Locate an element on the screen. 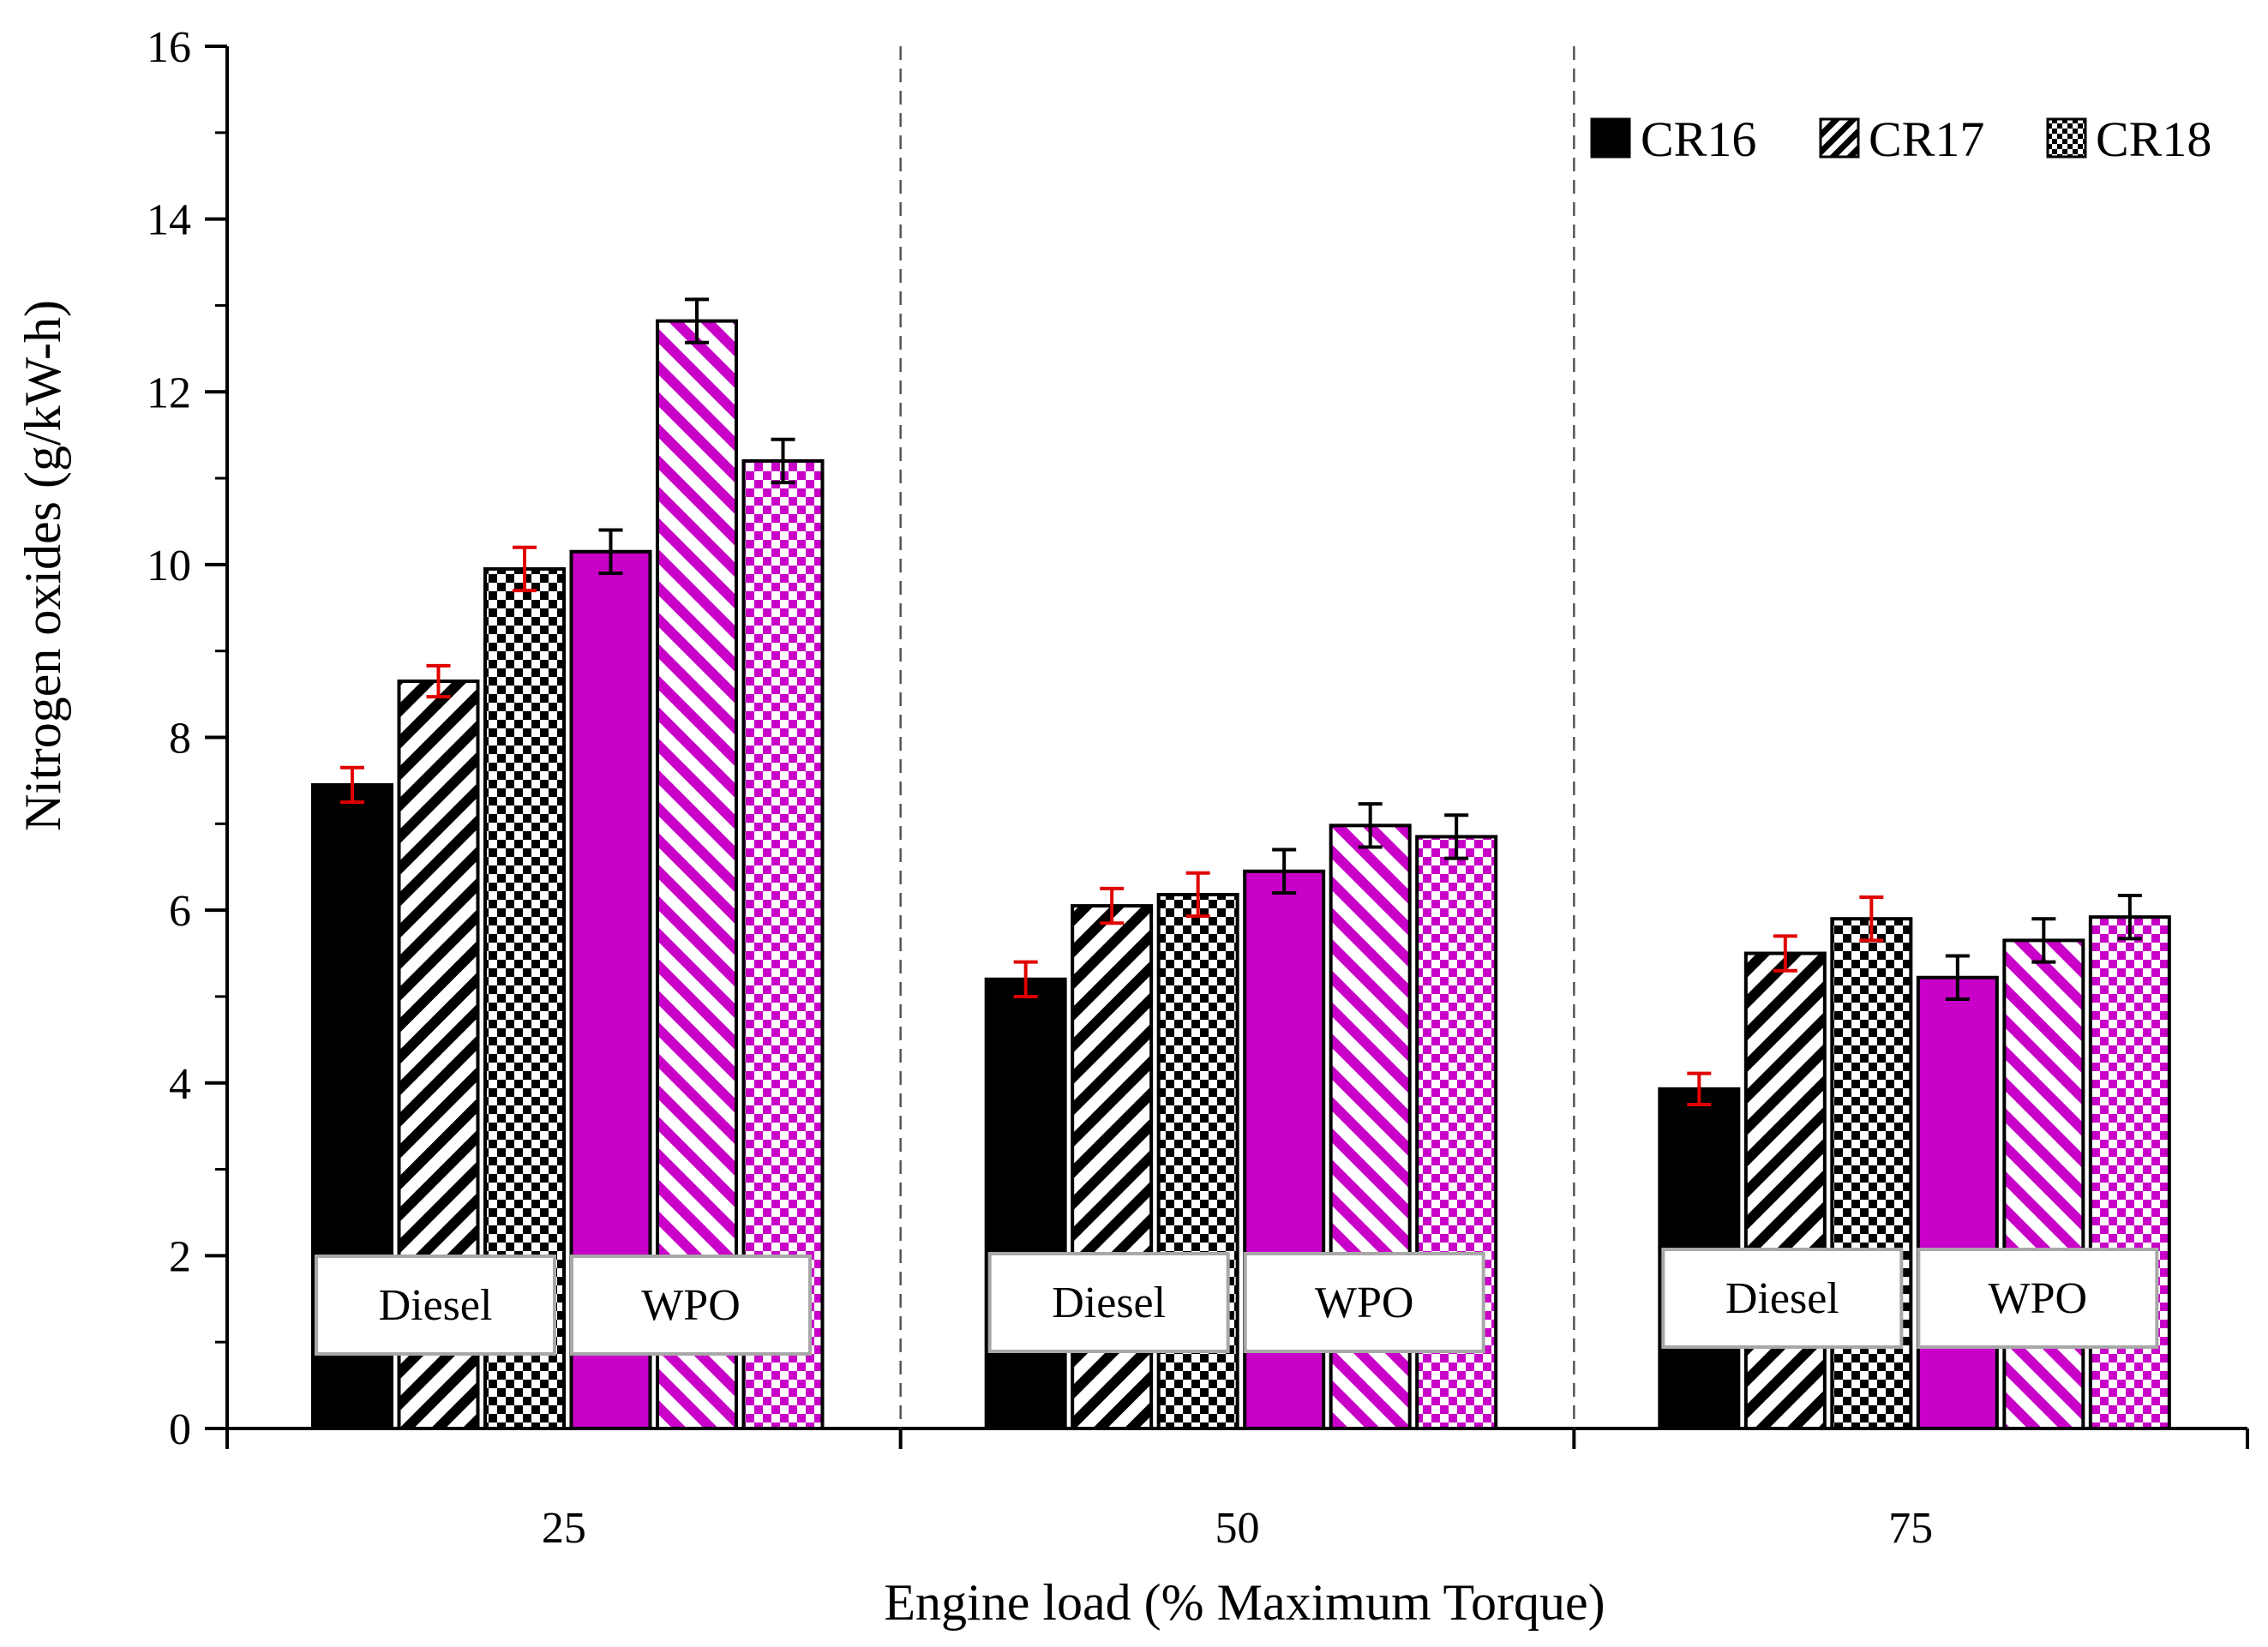 This screenshot has width=2268, height=1647. legend-swatch-cr18 is located at coordinates (2066, 138).